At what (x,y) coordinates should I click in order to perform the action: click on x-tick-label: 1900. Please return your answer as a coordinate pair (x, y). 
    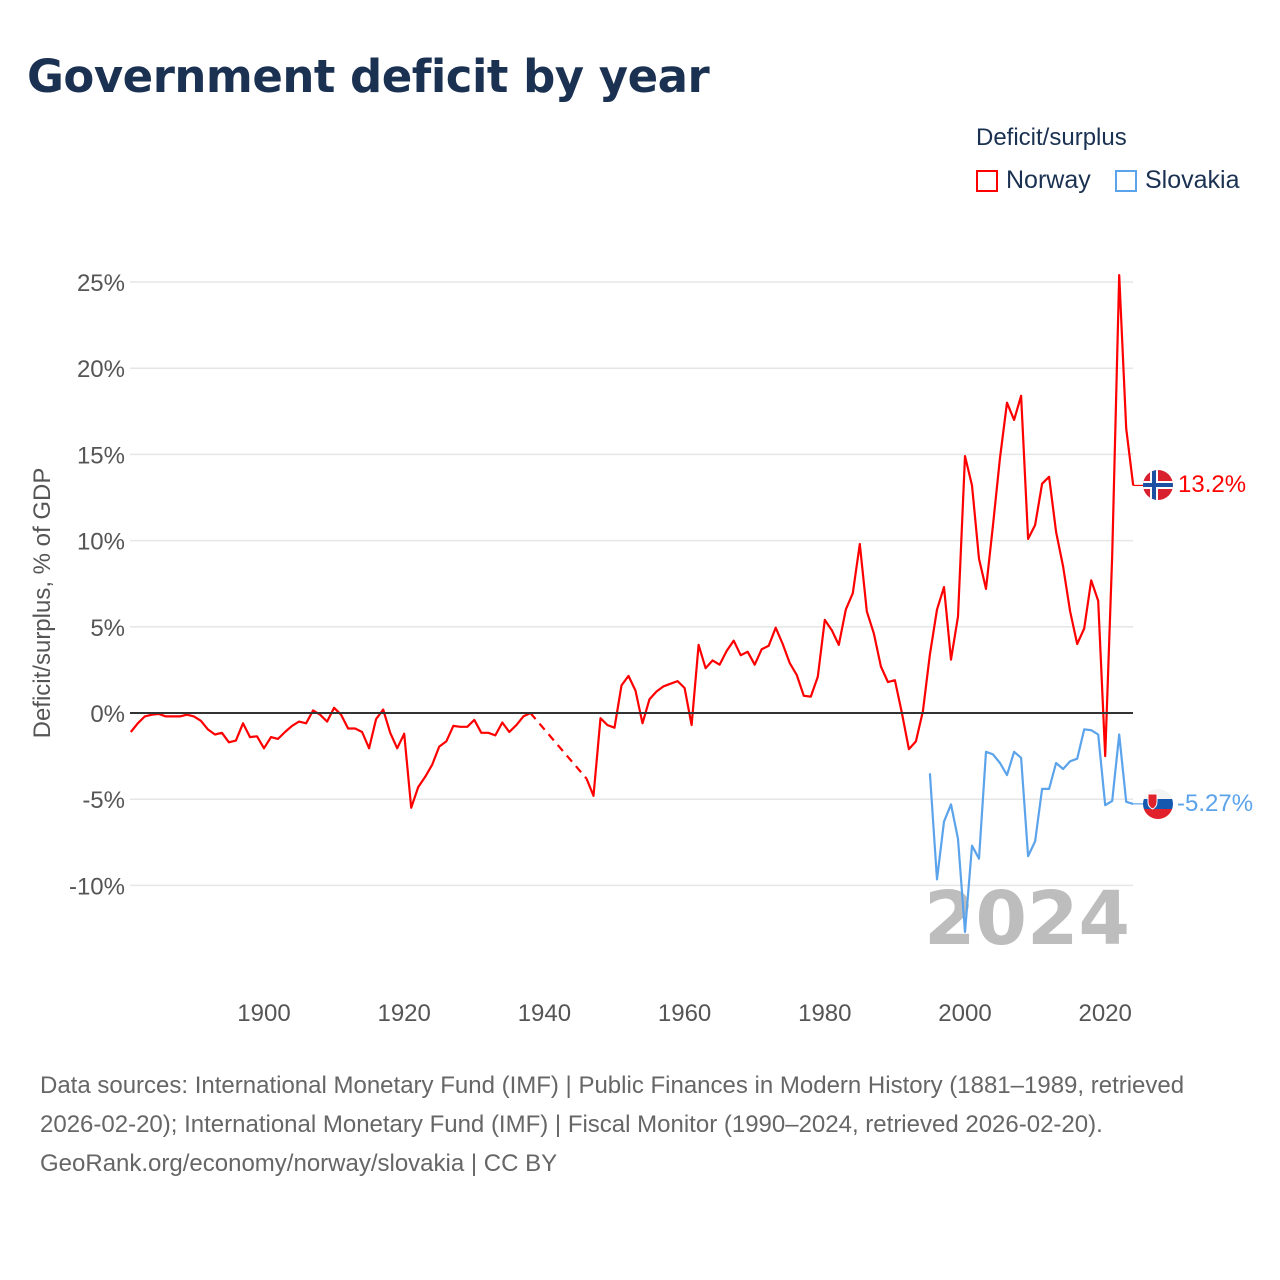
    Looking at the image, I should click on (263, 1013).